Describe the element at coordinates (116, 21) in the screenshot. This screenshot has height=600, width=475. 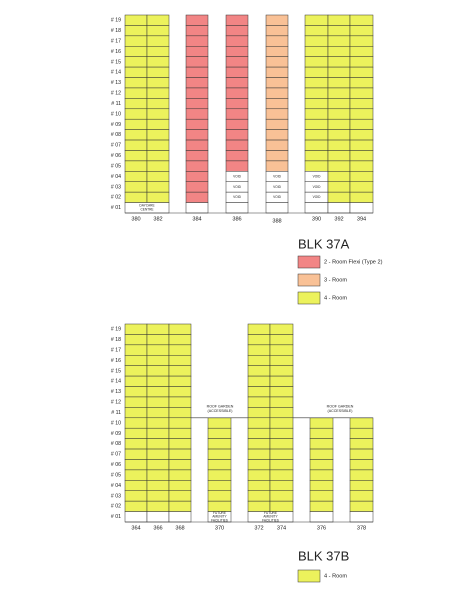
I see `floor-label: # 19` at that location.